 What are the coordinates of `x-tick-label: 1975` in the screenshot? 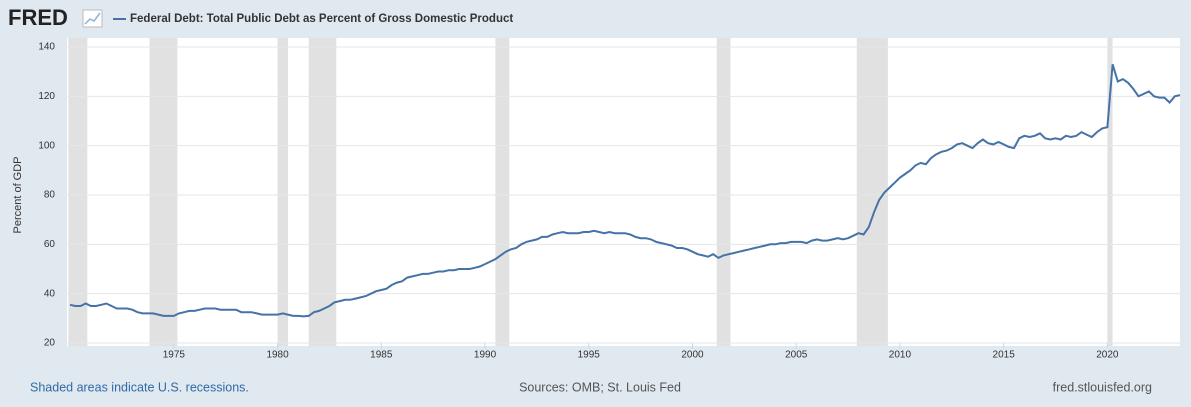 It's located at (174, 355).